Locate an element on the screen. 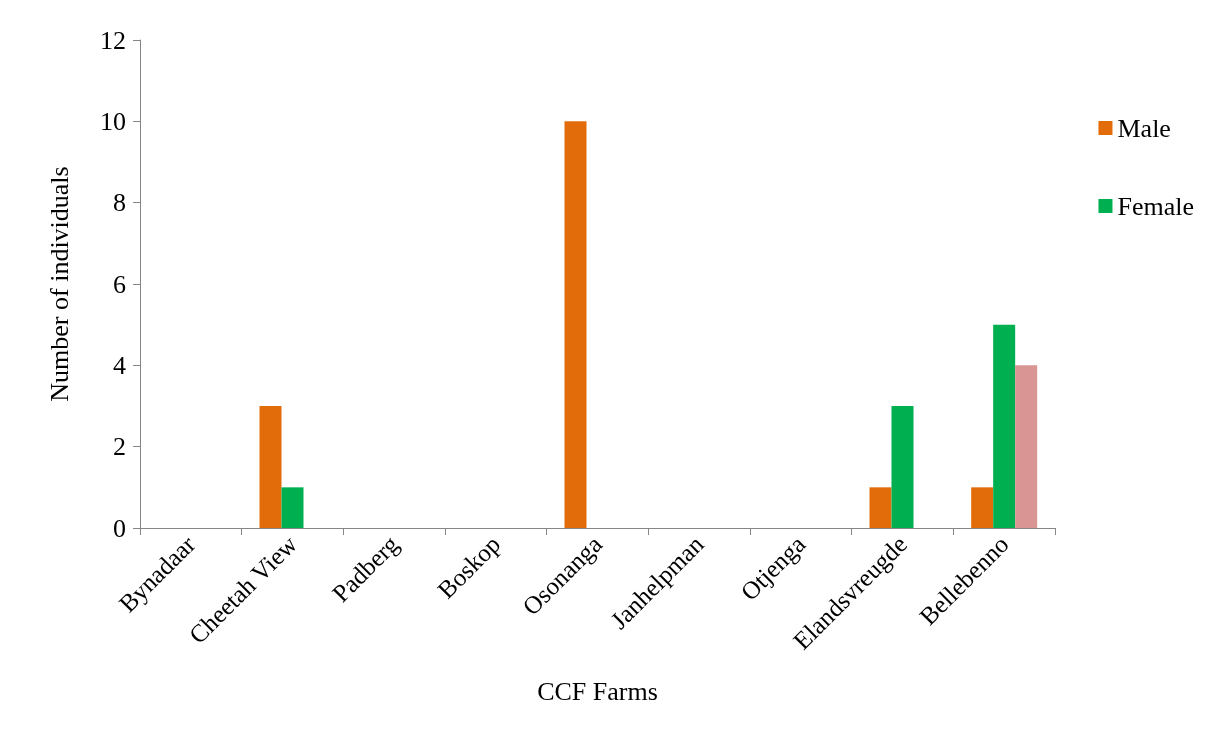  legend-label: Male is located at coordinates (1144, 128).